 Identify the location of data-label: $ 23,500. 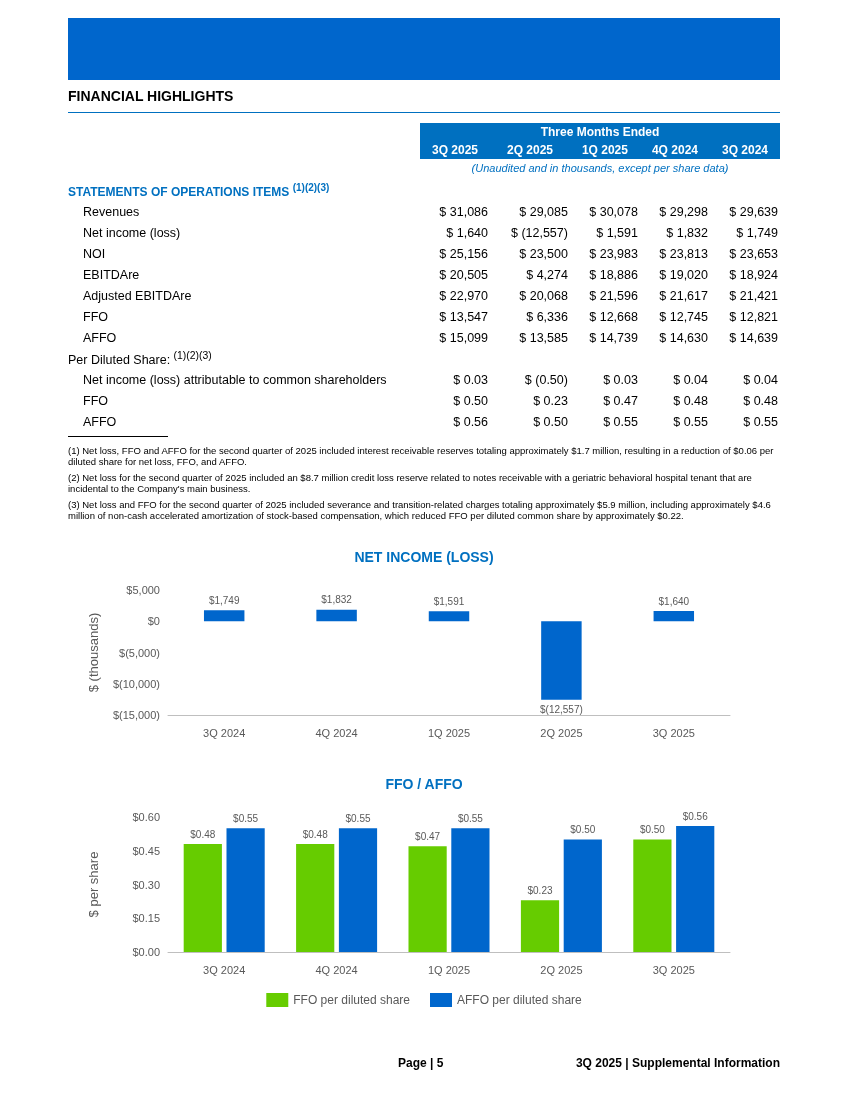
(543, 253).